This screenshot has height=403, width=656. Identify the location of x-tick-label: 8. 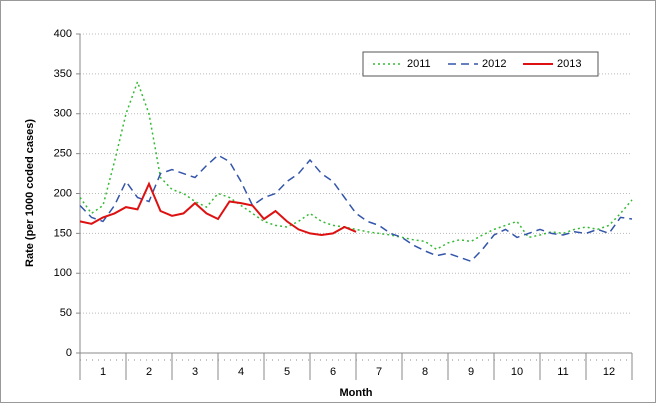
(425, 372).